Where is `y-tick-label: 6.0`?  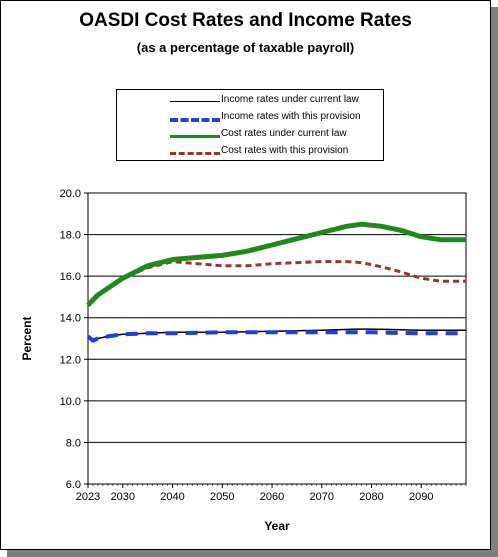
y-tick-label: 6.0 is located at coordinates (73, 485).